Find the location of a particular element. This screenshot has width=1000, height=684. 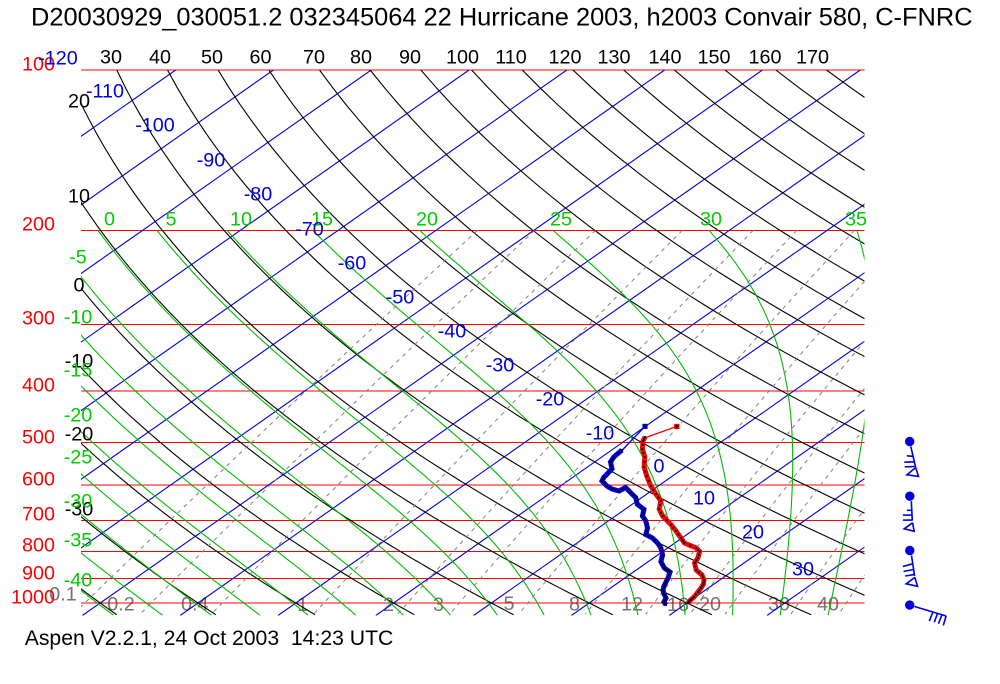

svg-text: 0.1 is located at coordinates (63, 595).